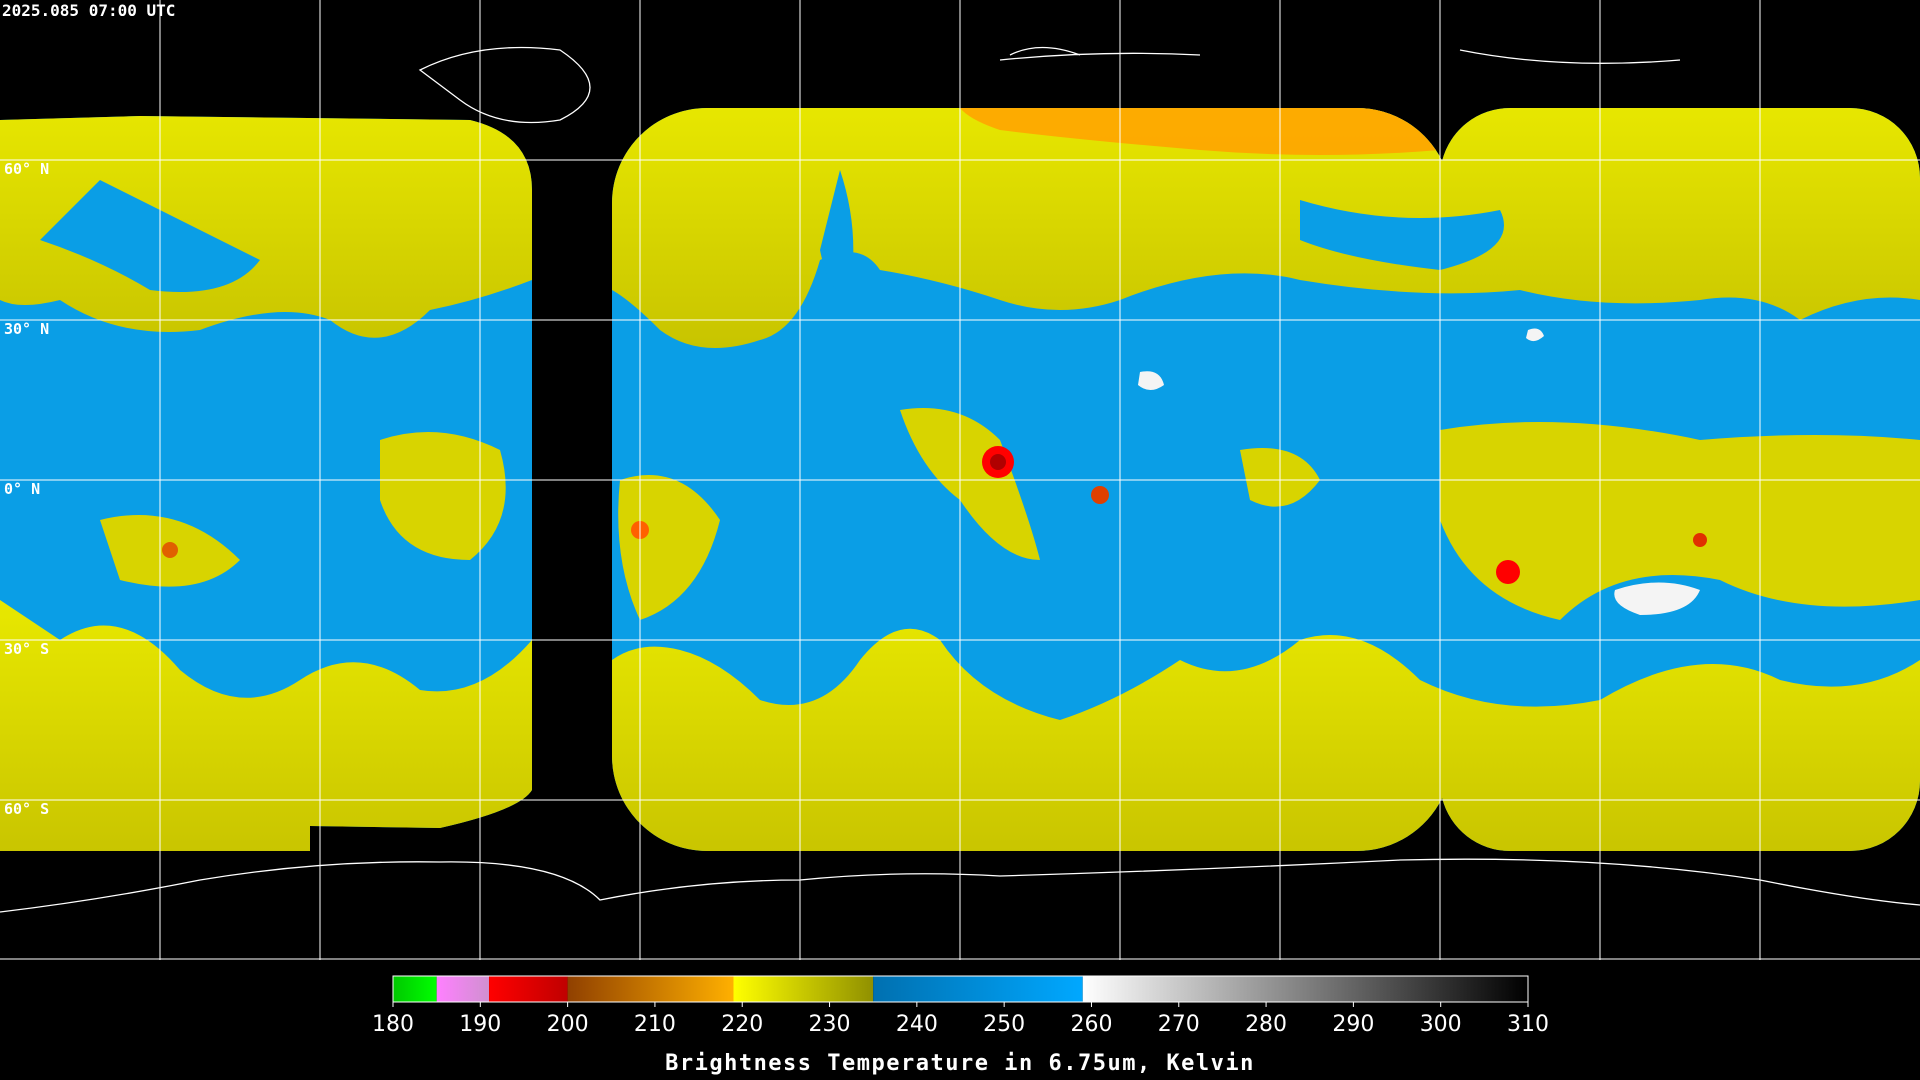  I want to click on colorbar-tick-label: 210, so click(655, 1024).